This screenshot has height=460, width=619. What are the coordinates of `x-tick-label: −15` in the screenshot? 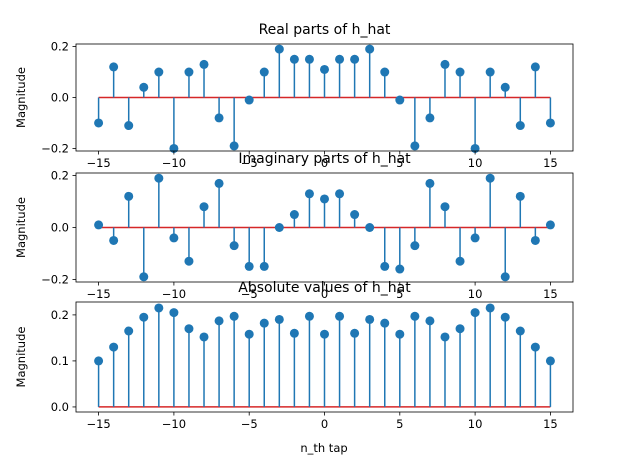 It's located at (98, 163).